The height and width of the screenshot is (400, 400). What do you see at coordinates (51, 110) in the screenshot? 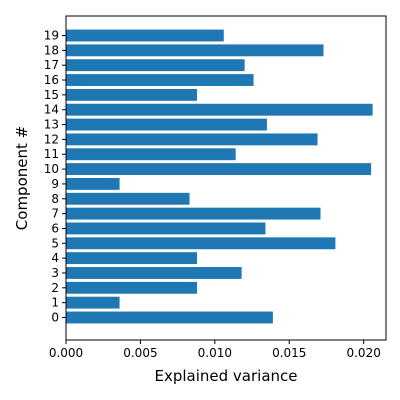
I see `y-tick-label: 14` at bounding box center [51, 110].